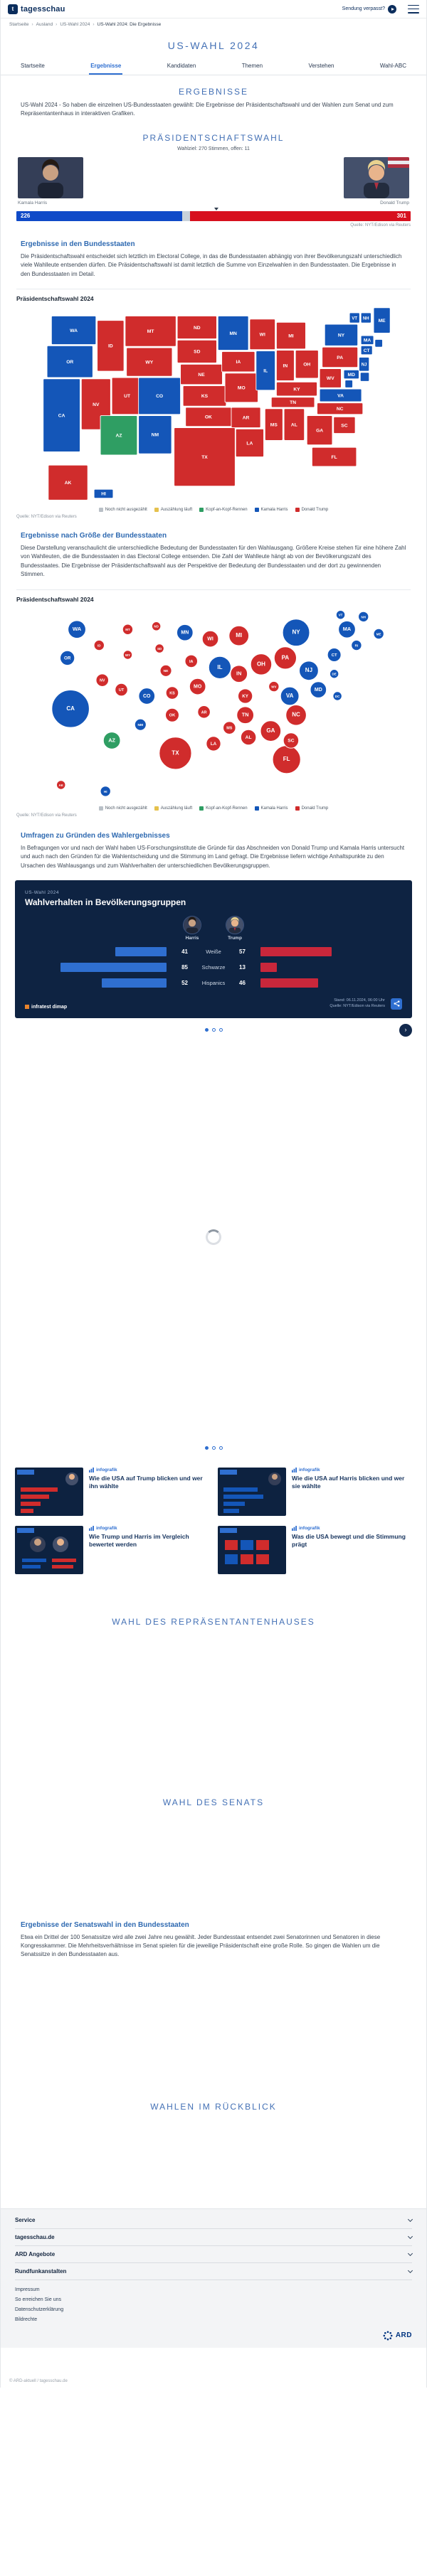 This screenshot has width=427, height=2576. I want to click on state-tile-ME, so click(382, 320).